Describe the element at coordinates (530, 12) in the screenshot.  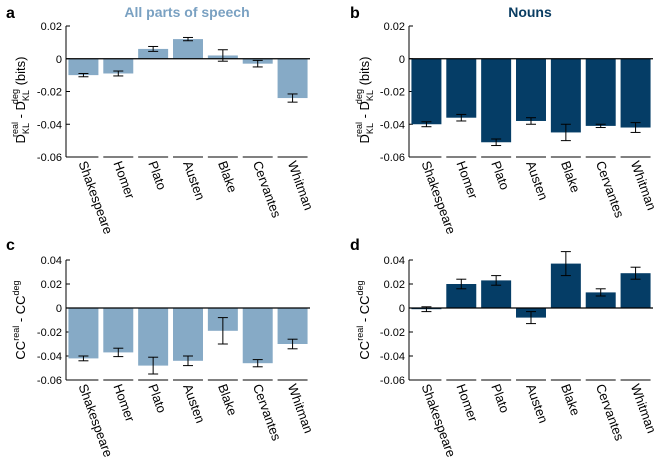
I see `panel-title-b: Nouns` at that location.